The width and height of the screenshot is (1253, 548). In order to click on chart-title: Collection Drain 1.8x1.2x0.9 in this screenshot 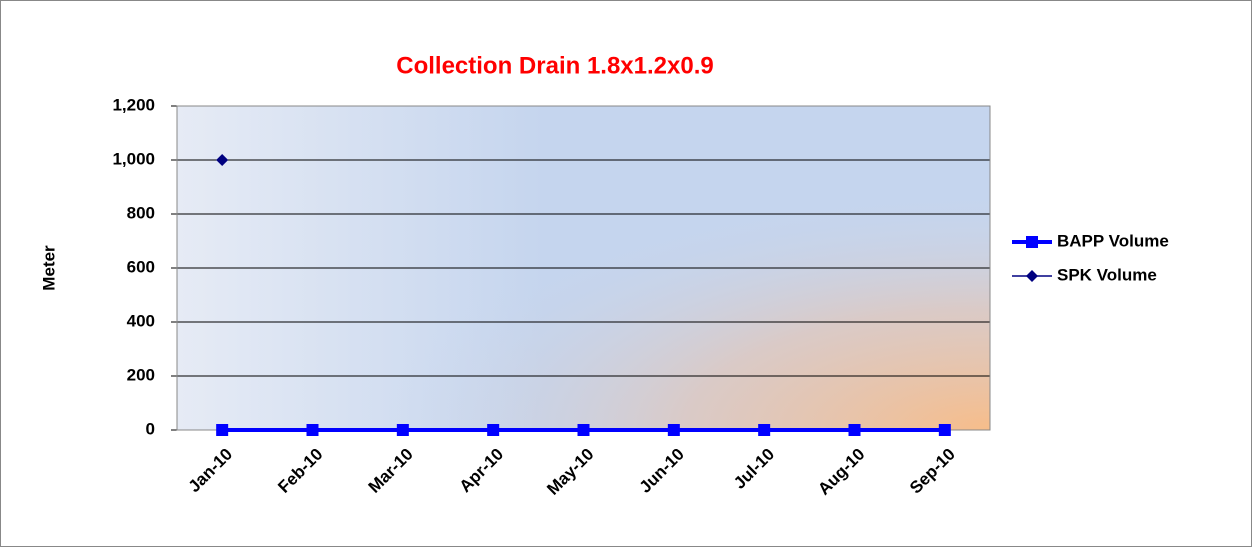, I will do `click(554, 65)`.